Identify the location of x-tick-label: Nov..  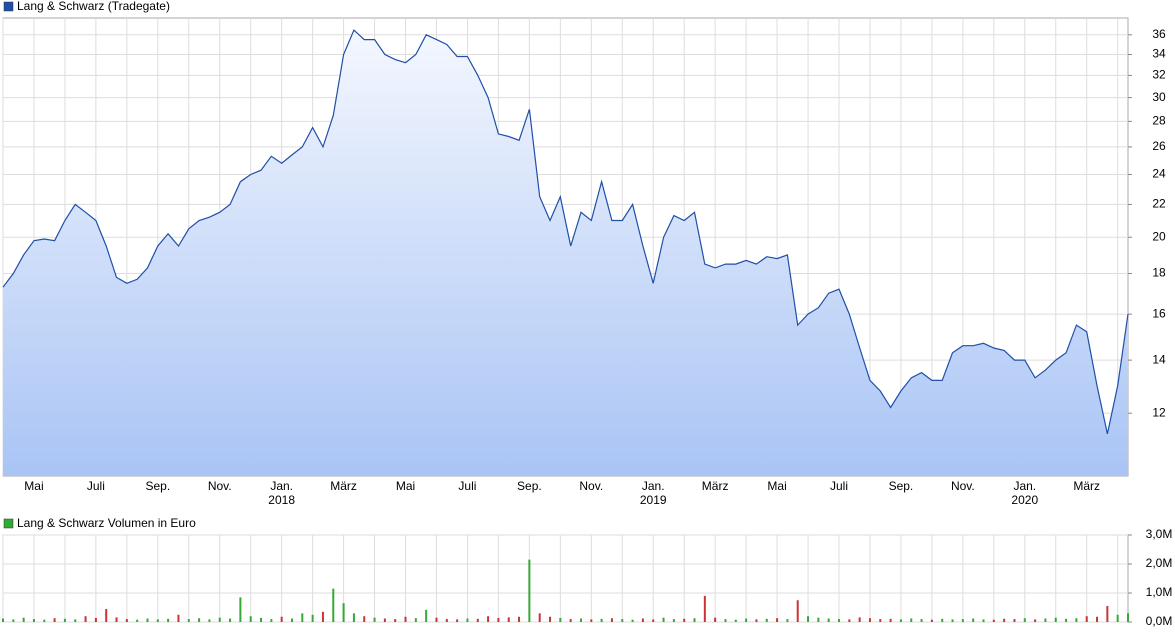
(219, 486).